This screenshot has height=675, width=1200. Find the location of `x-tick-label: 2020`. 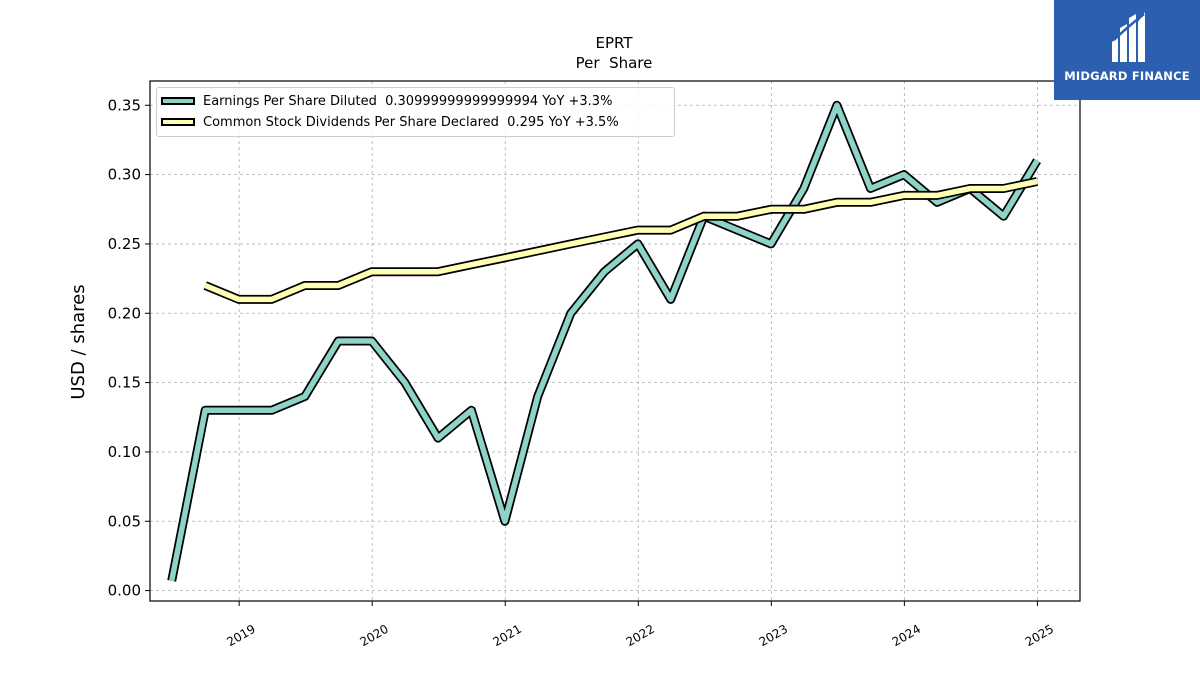

x-tick-label: 2020 is located at coordinates (373, 635).